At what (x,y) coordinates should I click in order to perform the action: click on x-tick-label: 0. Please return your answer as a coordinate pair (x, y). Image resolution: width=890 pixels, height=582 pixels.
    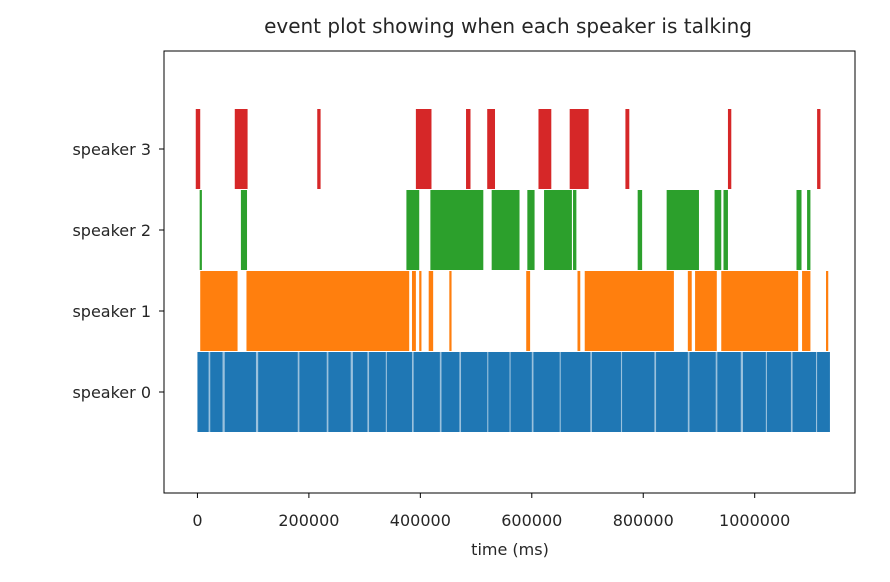
    Looking at the image, I should click on (197, 520).